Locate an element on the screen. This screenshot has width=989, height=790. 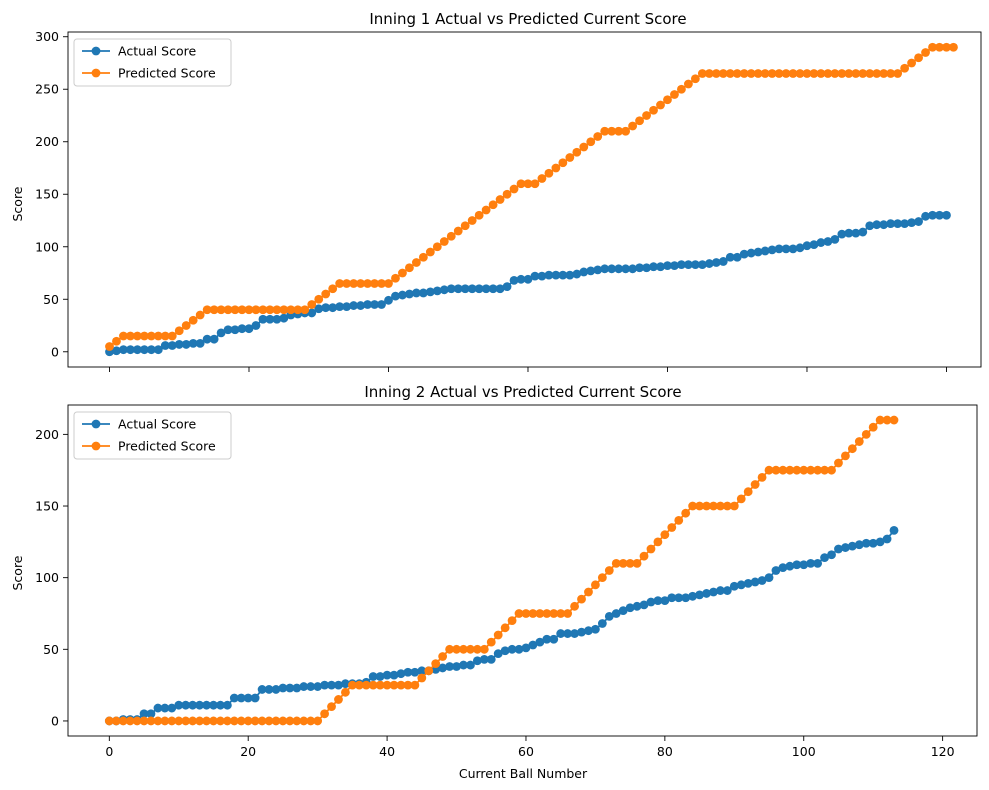
legend-box is located at coordinates (152, 62).